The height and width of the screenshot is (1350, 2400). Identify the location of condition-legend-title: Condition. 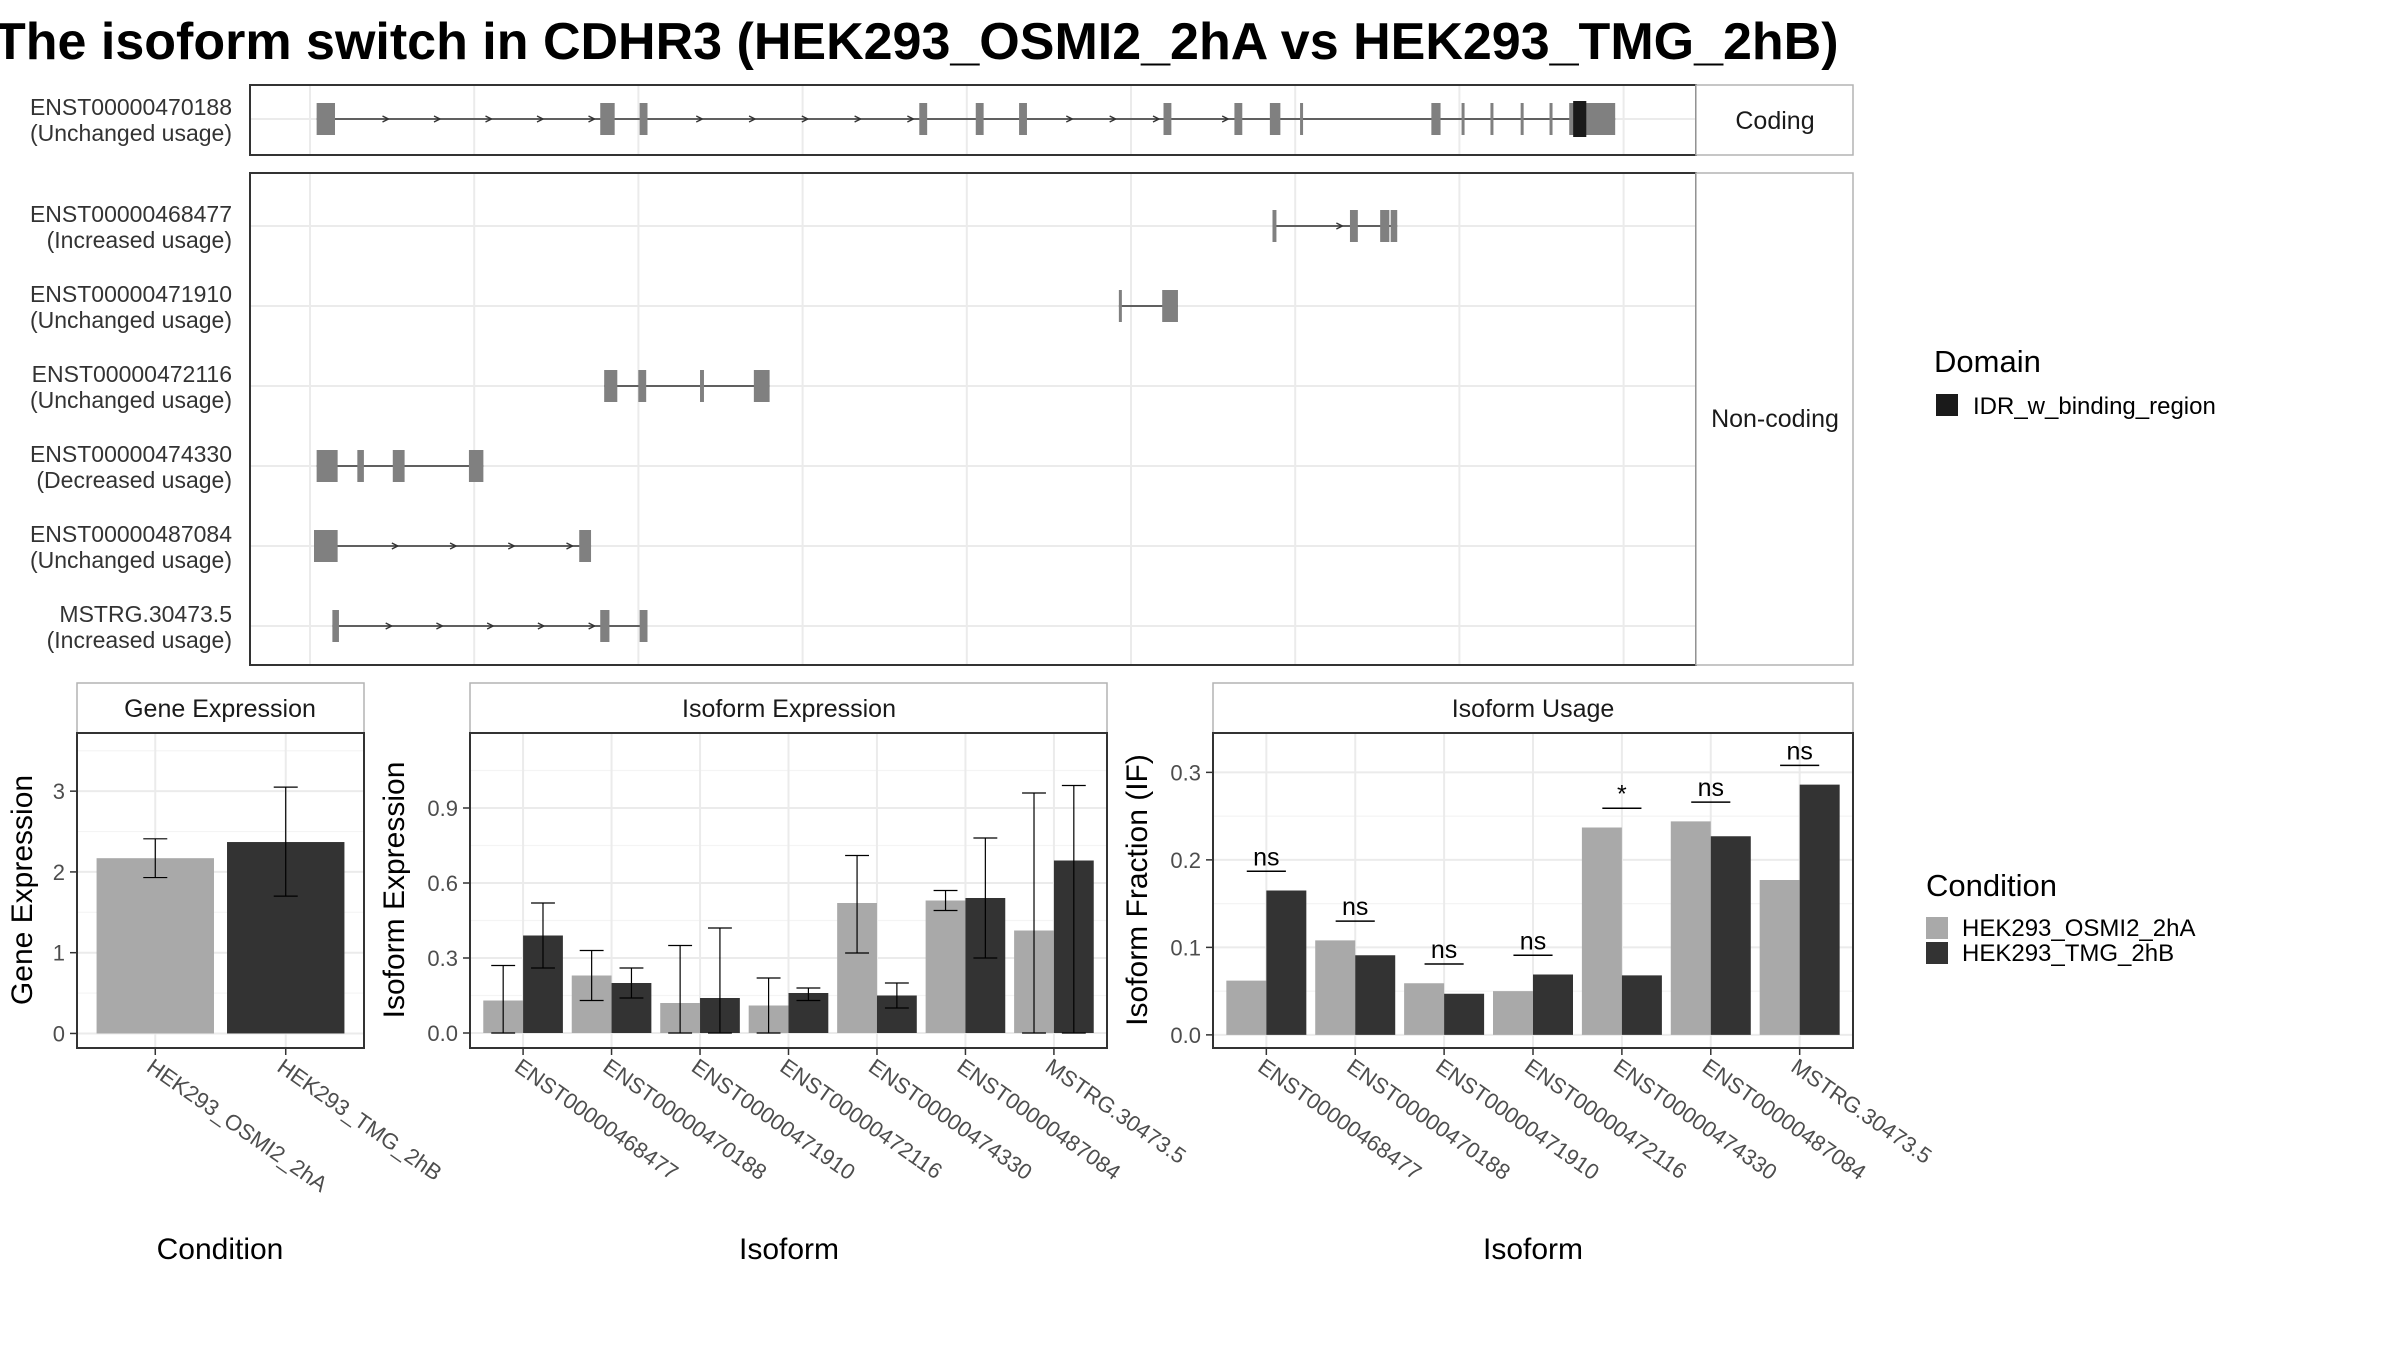
(1991, 885).